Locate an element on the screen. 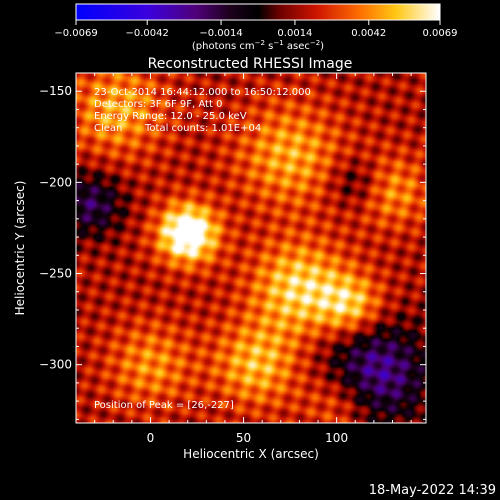 The height and width of the screenshot is (500, 500). method-label: Clean is located at coordinates (108, 128).